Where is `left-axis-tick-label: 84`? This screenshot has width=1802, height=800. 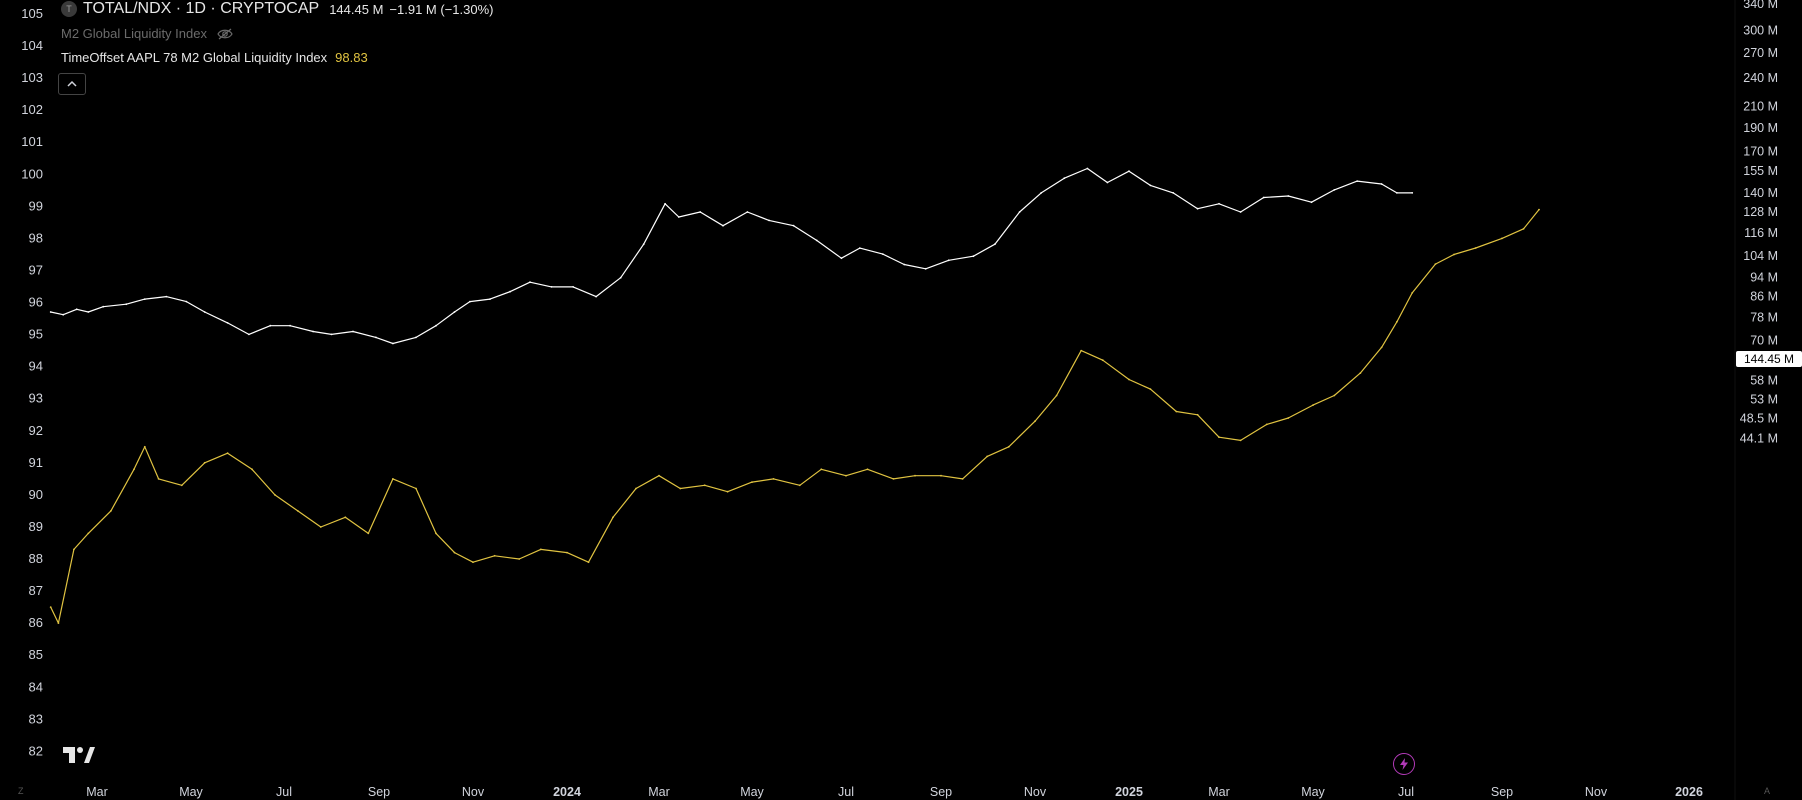 left-axis-tick-label: 84 is located at coordinates (36, 686).